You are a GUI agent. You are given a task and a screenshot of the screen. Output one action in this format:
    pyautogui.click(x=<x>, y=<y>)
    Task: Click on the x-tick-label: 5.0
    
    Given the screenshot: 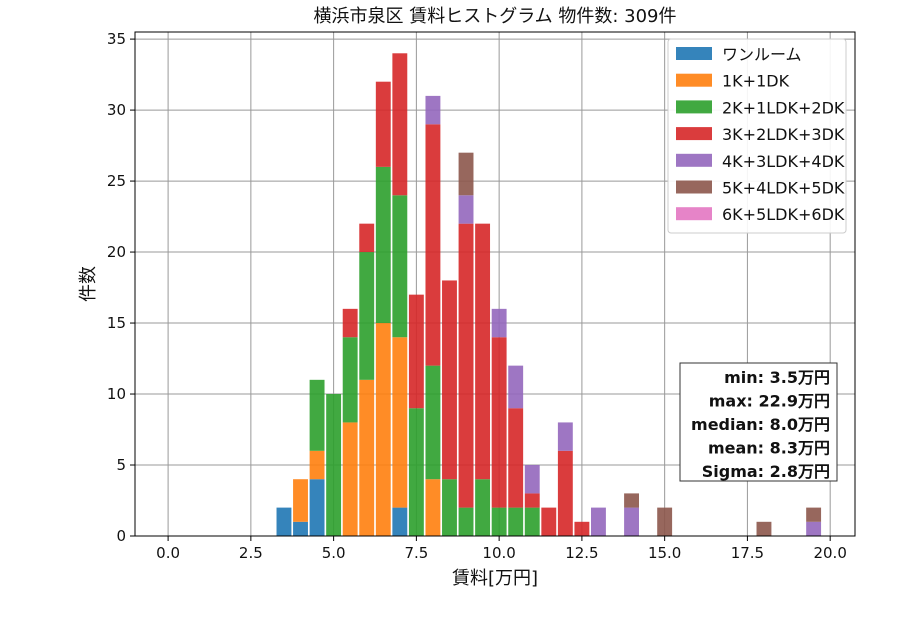 What is the action you would take?
    pyautogui.click(x=334, y=553)
    